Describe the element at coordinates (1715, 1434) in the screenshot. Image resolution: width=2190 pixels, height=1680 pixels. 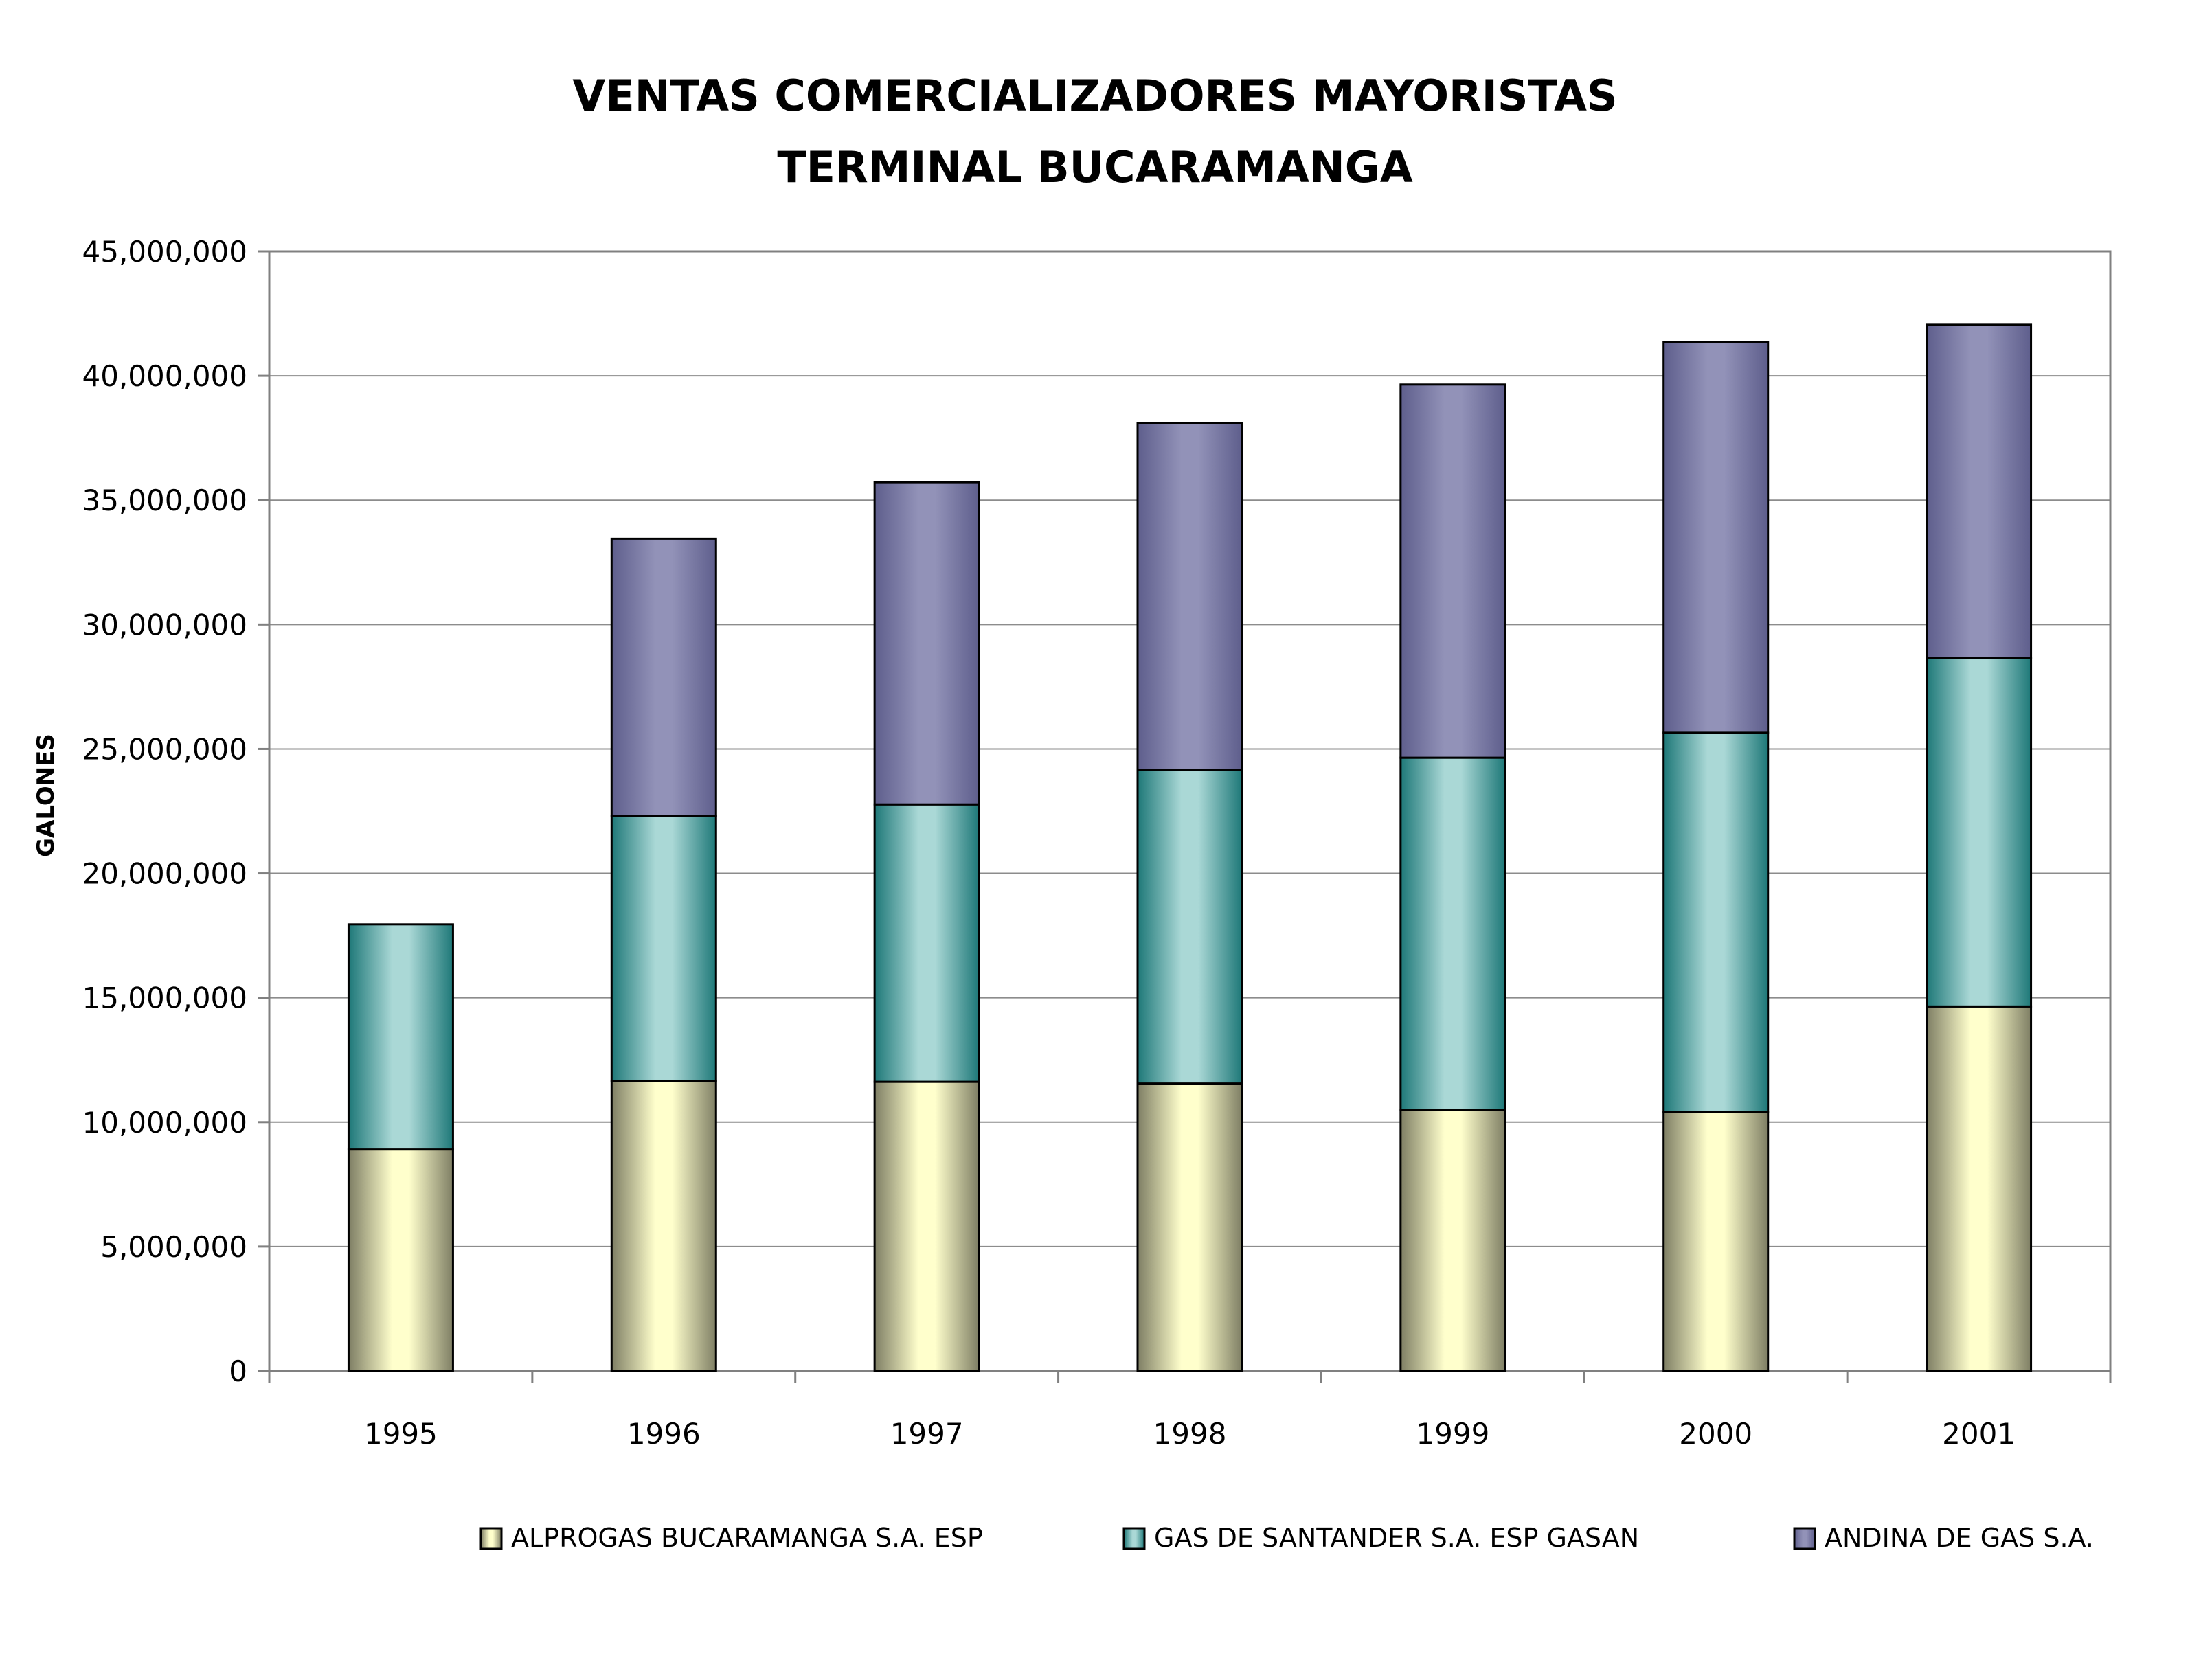
I see `x-tick-label: 2000` at that location.